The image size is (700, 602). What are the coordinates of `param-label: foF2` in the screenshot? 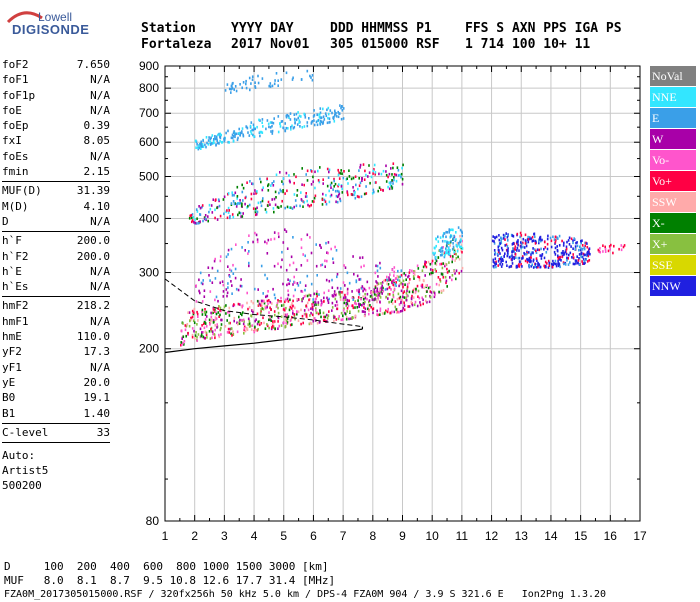 It's located at (15, 64).